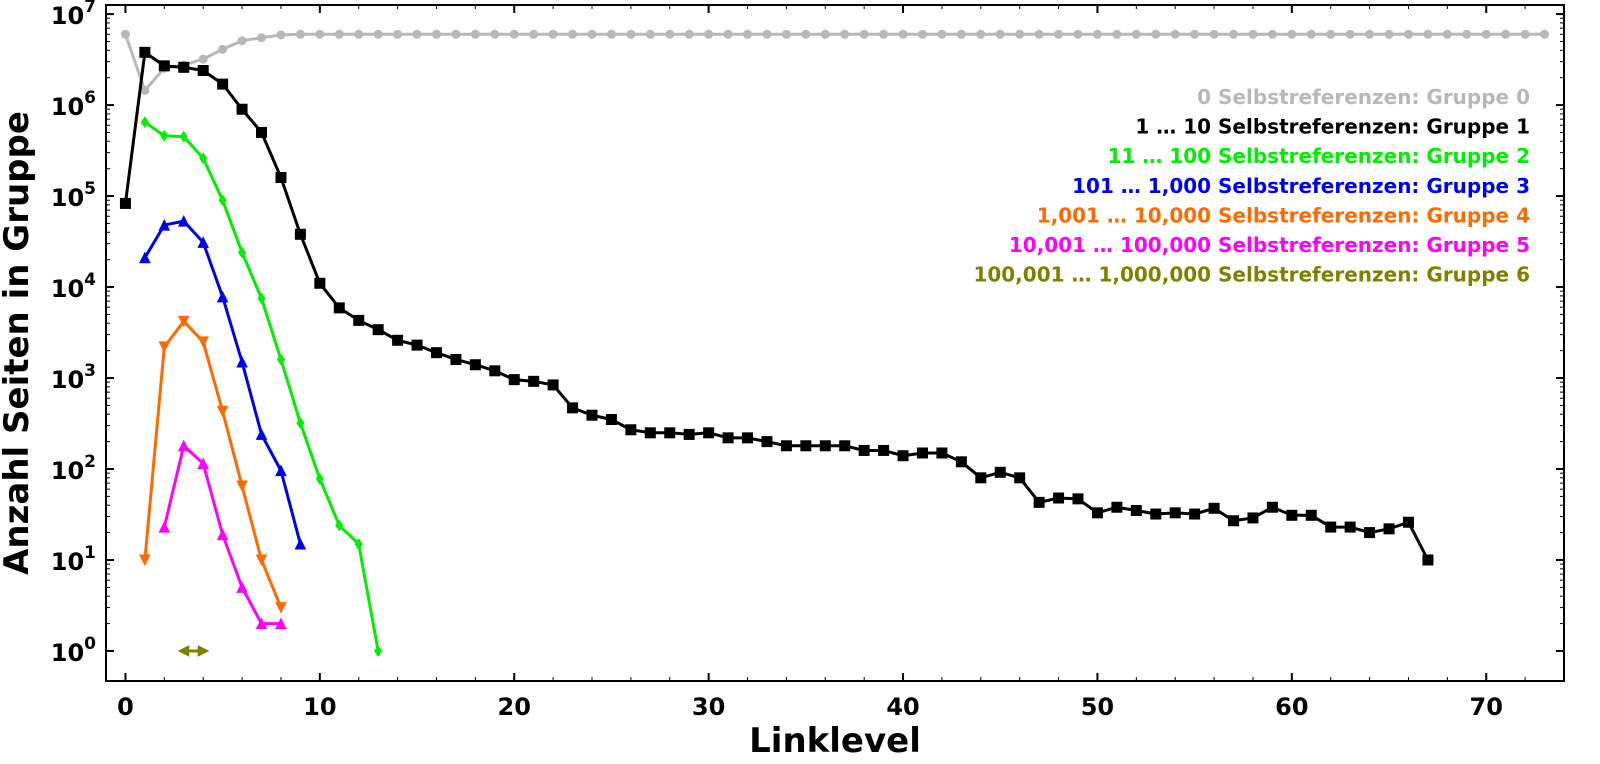  I want to click on x-tick-label: 50, so click(1097, 707).